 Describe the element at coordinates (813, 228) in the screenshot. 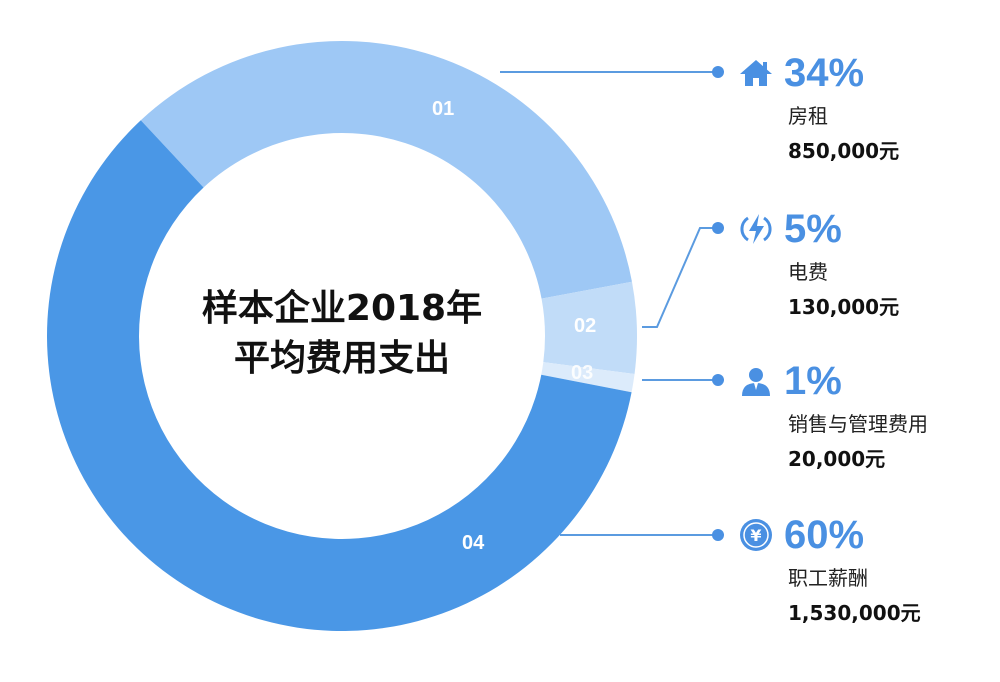

I see `legend-percent: 5%` at that location.